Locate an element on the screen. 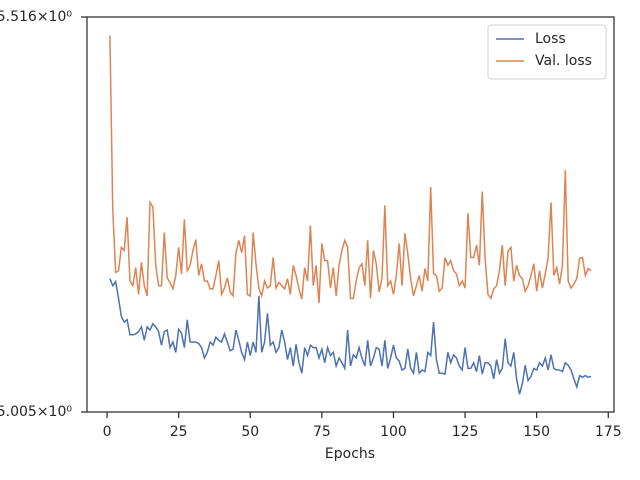 The image size is (640, 480). legend-label: Val. loss is located at coordinates (563, 61).